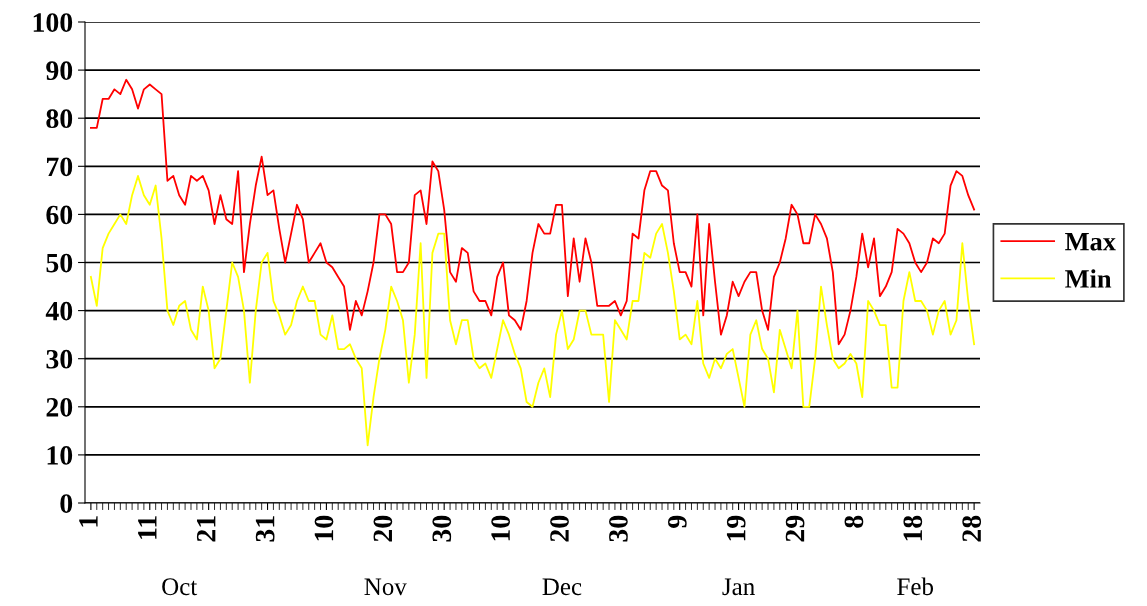  What do you see at coordinates (562, 587) in the screenshot?
I see `text: Dec` at bounding box center [562, 587].